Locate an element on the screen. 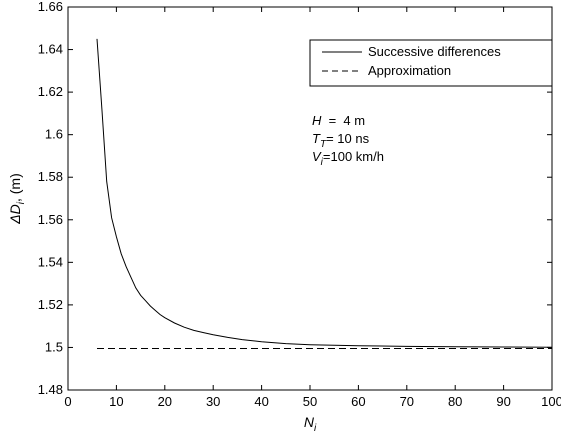  y-tick-label: 1.52 is located at coordinates (50, 304).